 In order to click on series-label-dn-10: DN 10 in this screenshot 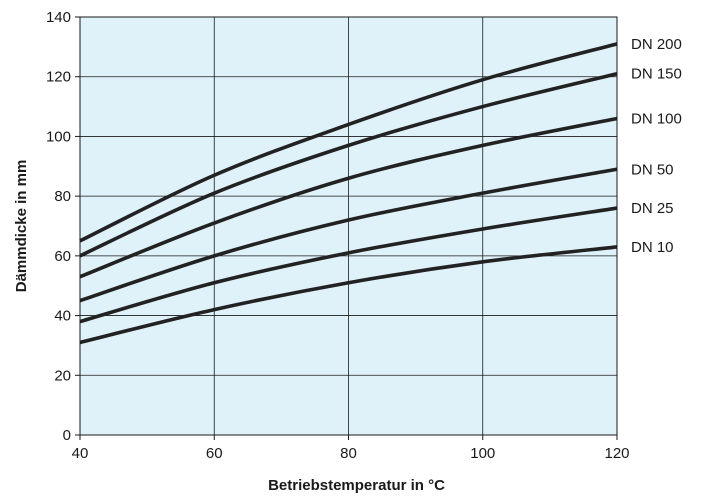, I will do `click(652, 247)`.